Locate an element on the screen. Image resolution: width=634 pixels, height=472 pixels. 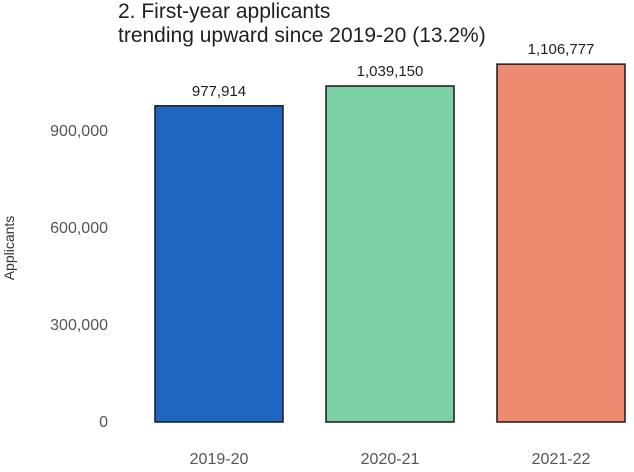
y-axis-title: Applicants is located at coordinates (9, 248).